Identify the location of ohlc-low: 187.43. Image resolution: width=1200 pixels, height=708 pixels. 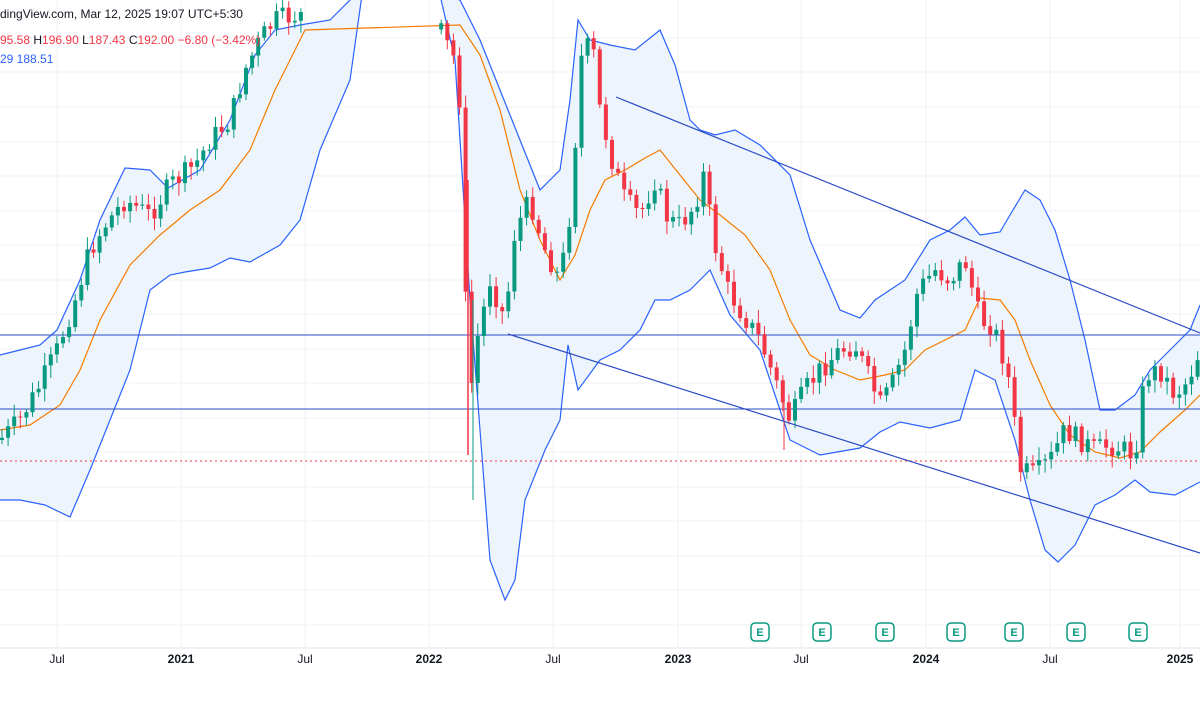
(107, 40).